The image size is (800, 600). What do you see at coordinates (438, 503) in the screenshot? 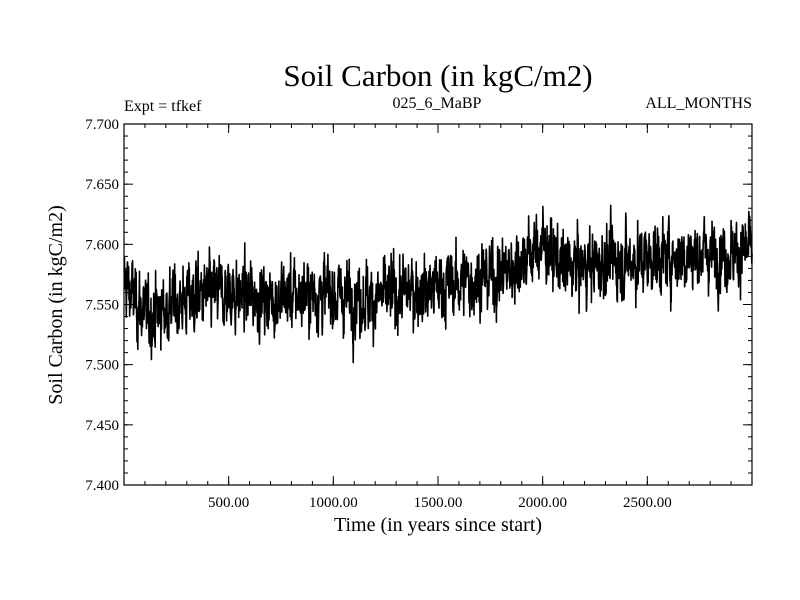
I see `x-tick-label: 1500.00` at bounding box center [438, 503].